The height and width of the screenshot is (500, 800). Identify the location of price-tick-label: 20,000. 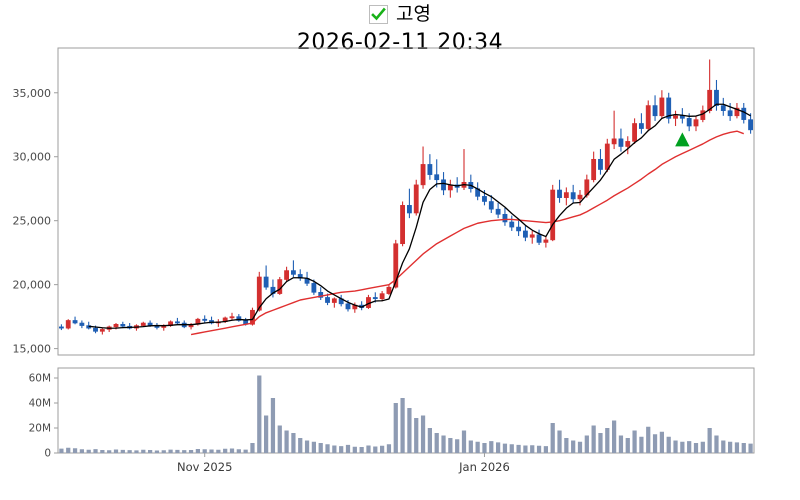
(32, 285).